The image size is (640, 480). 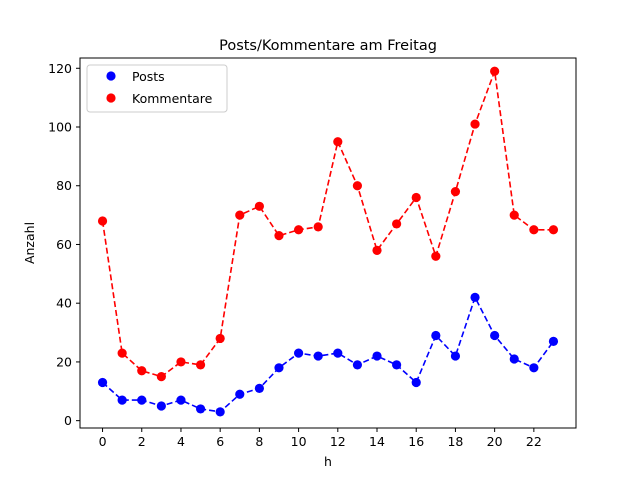 What do you see at coordinates (495, 441) in the screenshot?
I see `x-tick-label-20: 20` at bounding box center [495, 441].